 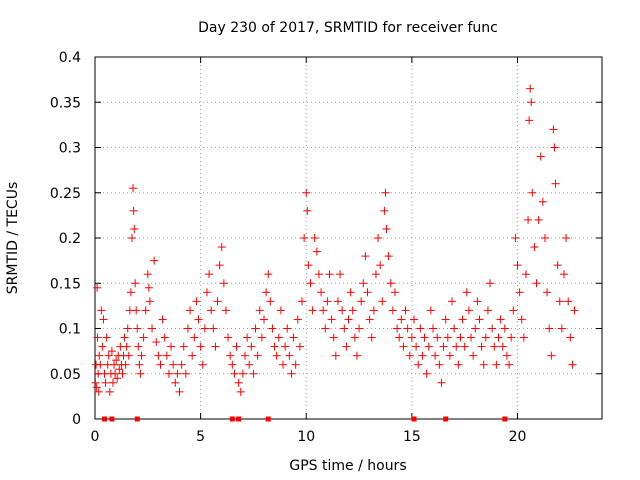 What do you see at coordinates (306, 437) in the screenshot?
I see `x-tick-label: 10` at bounding box center [306, 437].